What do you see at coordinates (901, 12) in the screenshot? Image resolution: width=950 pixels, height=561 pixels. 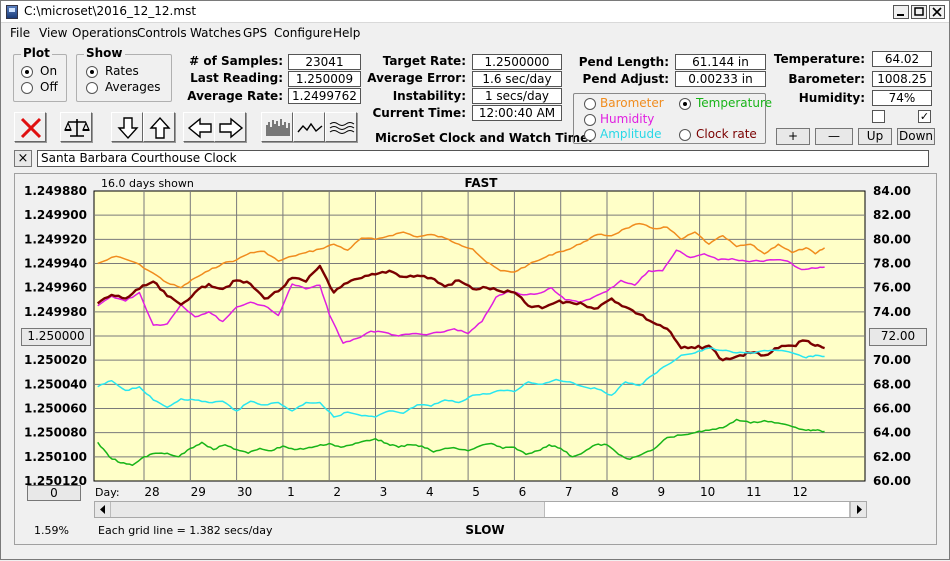 I see `minimize-button` at bounding box center [901, 12].